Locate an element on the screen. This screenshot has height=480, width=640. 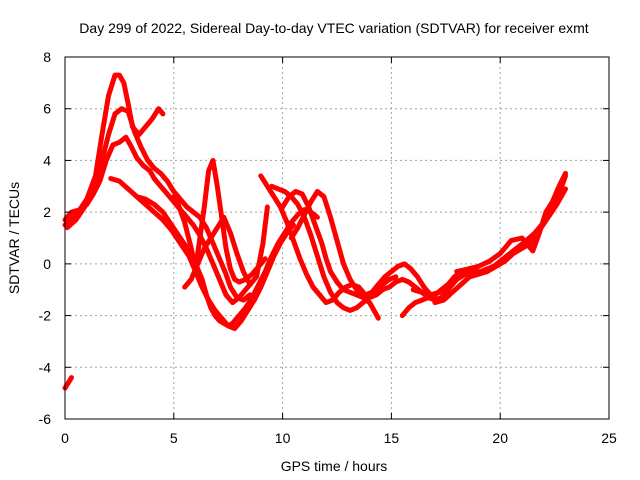
series-arc-b is located at coordinates (157, 220).